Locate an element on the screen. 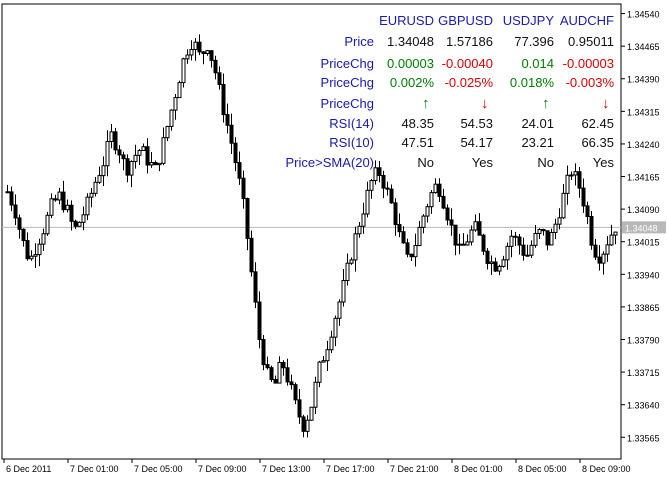 The image size is (667, 479). arrow-down-icon: ↓ is located at coordinates (606, 103).